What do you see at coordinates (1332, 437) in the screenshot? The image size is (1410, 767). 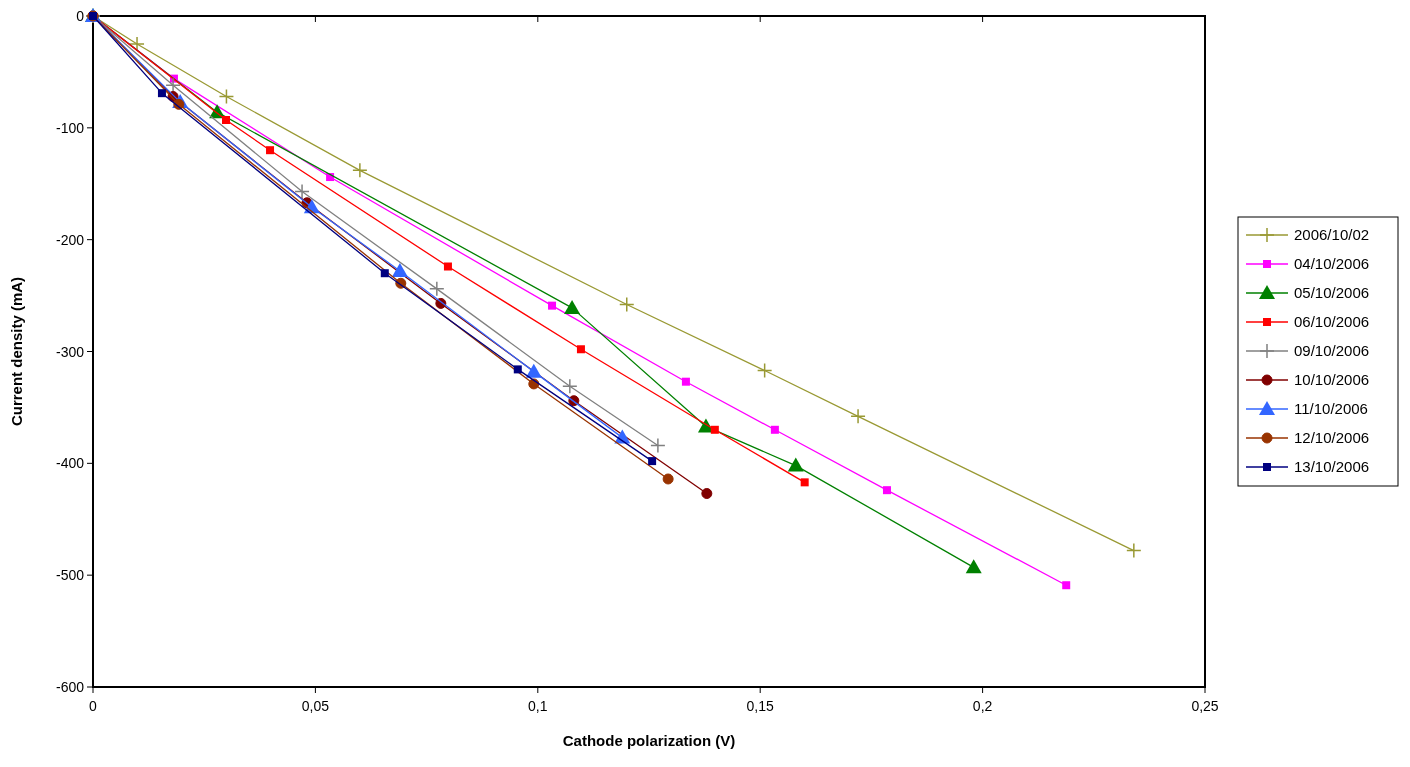 I see `legend-label: 12/10/2006` at bounding box center [1332, 437].